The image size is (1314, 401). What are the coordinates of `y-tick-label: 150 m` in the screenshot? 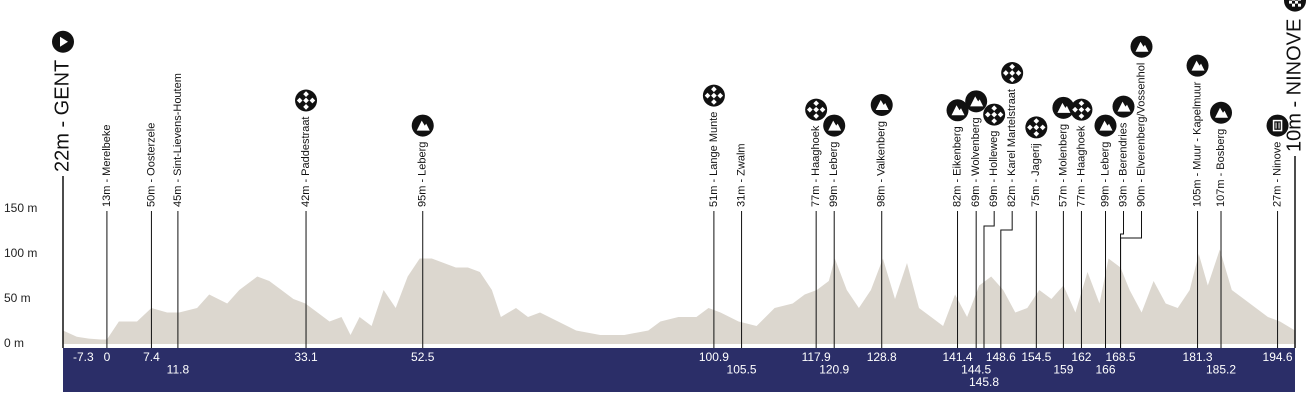 It's located at (20, 208).